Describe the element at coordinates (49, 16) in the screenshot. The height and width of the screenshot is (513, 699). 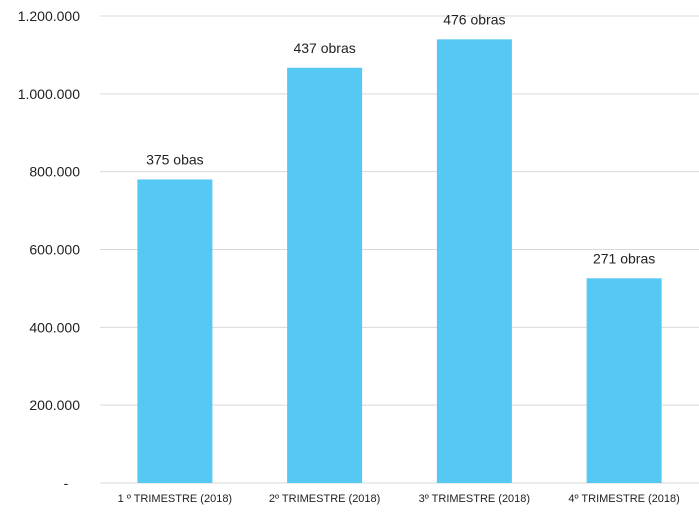
I see `y-tick-label: 1.200.000` at that location.